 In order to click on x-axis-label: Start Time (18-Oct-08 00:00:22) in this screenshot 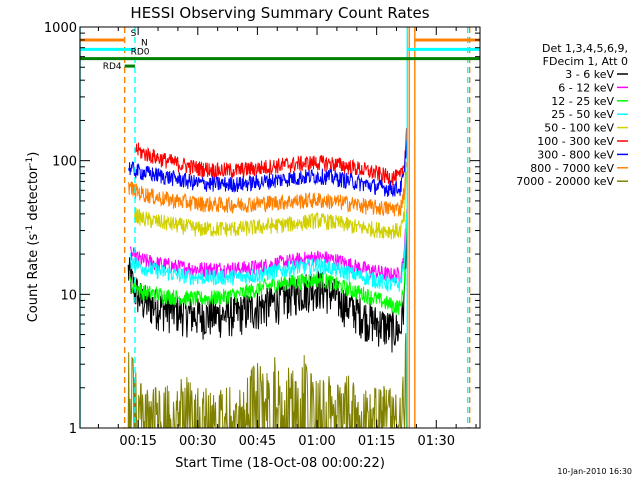, I will do `click(280, 463)`.